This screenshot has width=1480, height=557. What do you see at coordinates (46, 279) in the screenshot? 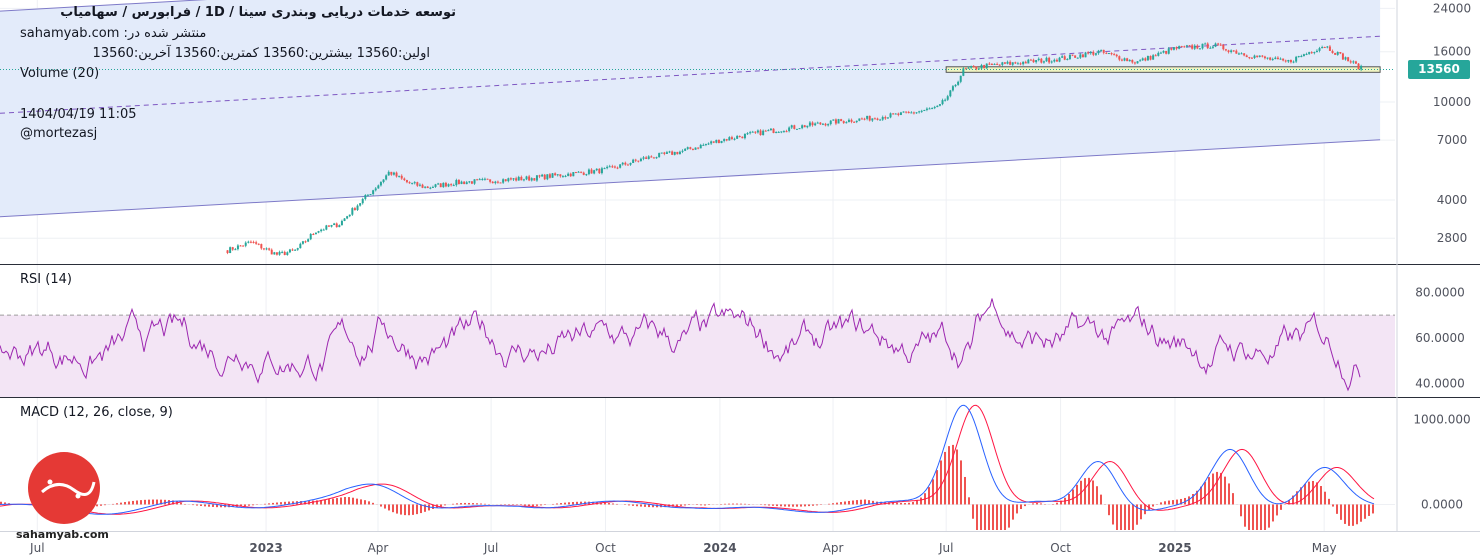
I see `rsi-label: RSI (14)` at bounding box center [46, 279].